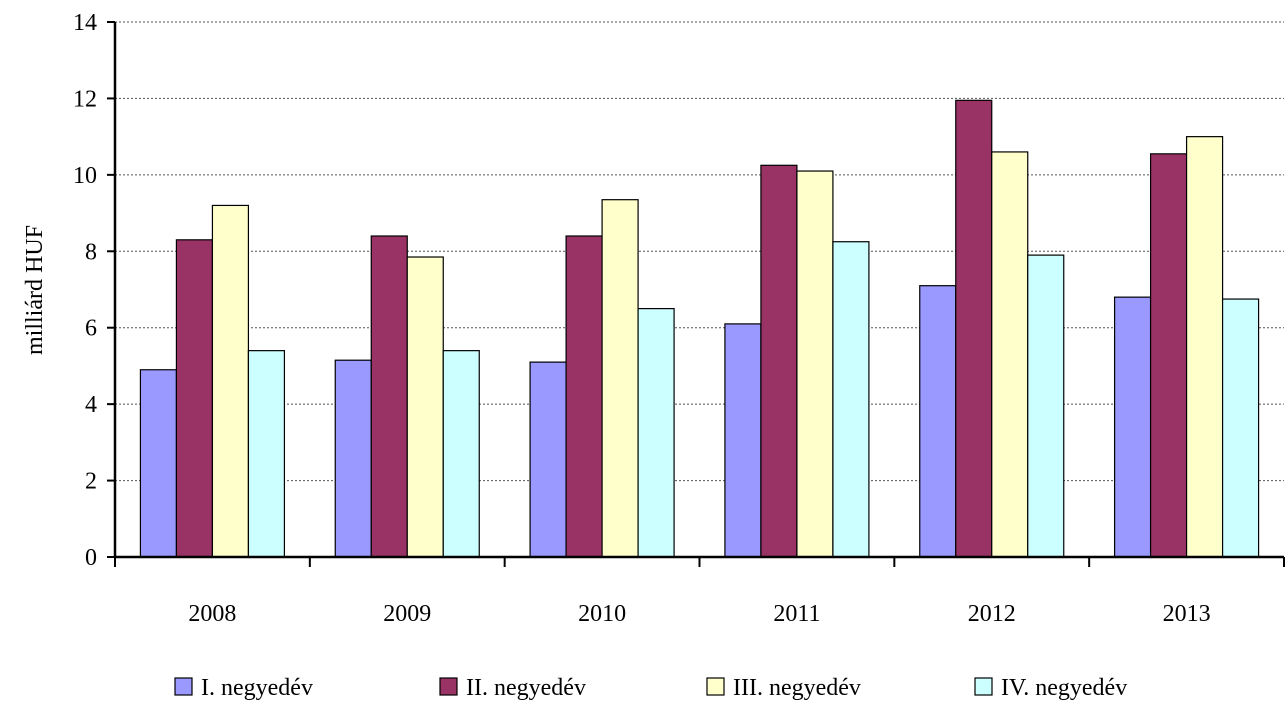 The height and width of the screenshot is (707, 1286). I want to click on y-tick-label: 2, so click(91, 482).